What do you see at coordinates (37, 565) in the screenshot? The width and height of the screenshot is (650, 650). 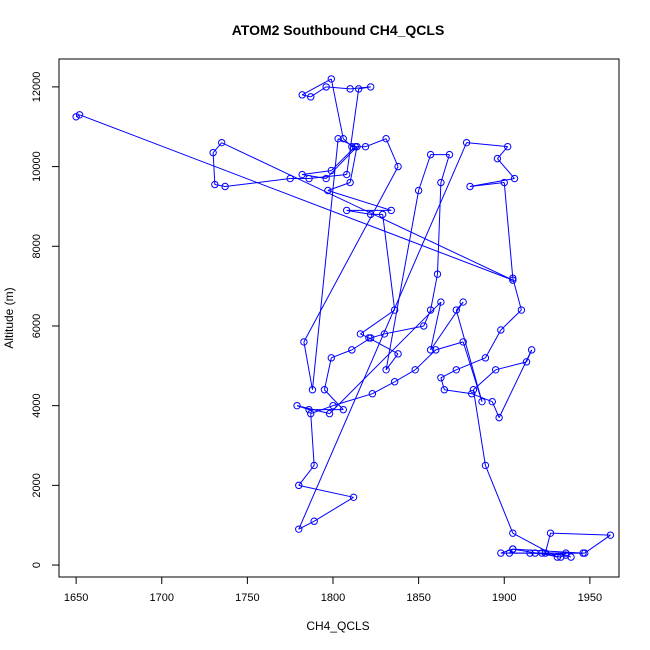 I see `y-tick-label: 0` at bounding box center [37, 565].